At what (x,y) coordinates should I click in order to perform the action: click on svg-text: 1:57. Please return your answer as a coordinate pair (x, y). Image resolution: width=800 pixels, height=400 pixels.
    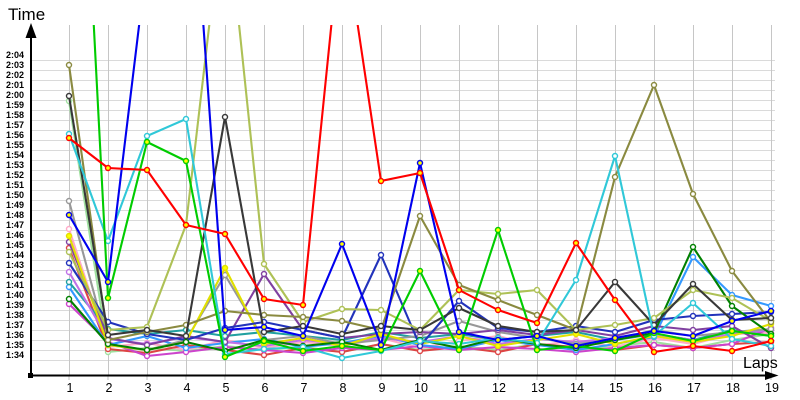
    Looking at the image, I should click on (15, 125).